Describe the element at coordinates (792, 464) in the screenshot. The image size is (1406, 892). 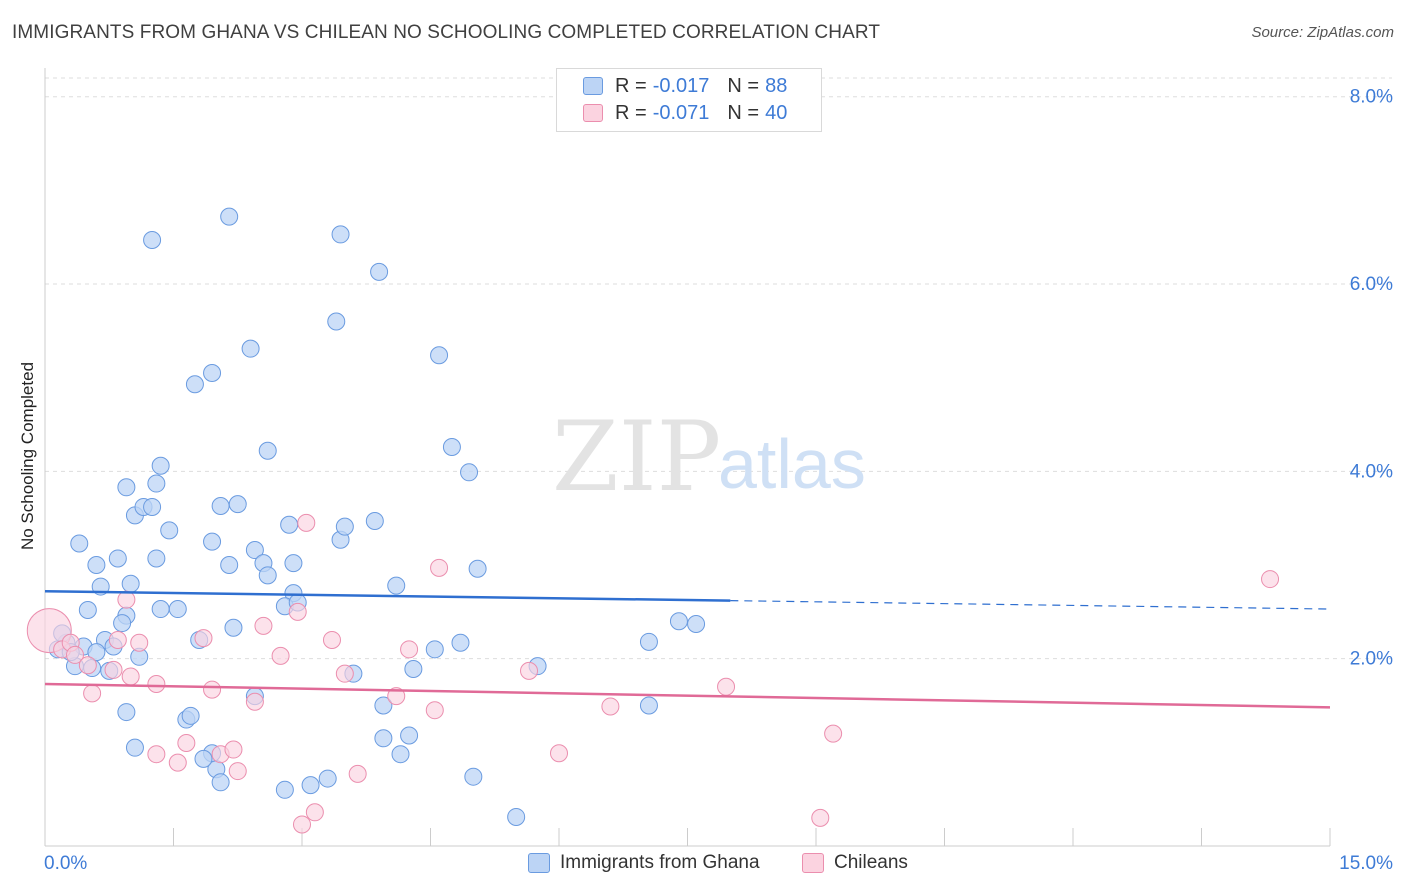
I see `watermark-atlas: atlas` at that location.